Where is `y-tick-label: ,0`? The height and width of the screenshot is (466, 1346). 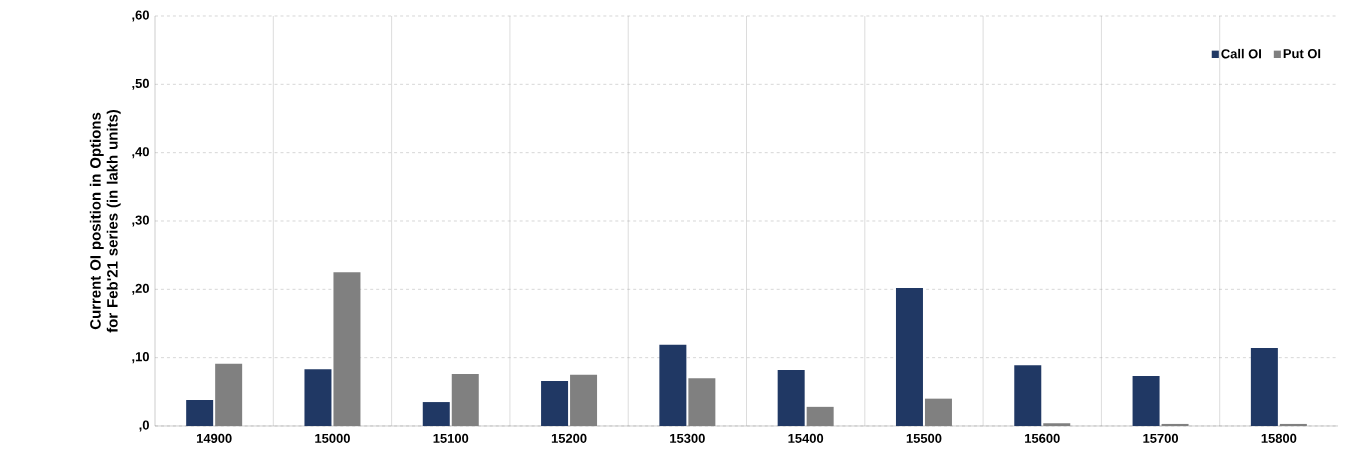
y-tick-label: ,0 is located at coordinates (144, 426).